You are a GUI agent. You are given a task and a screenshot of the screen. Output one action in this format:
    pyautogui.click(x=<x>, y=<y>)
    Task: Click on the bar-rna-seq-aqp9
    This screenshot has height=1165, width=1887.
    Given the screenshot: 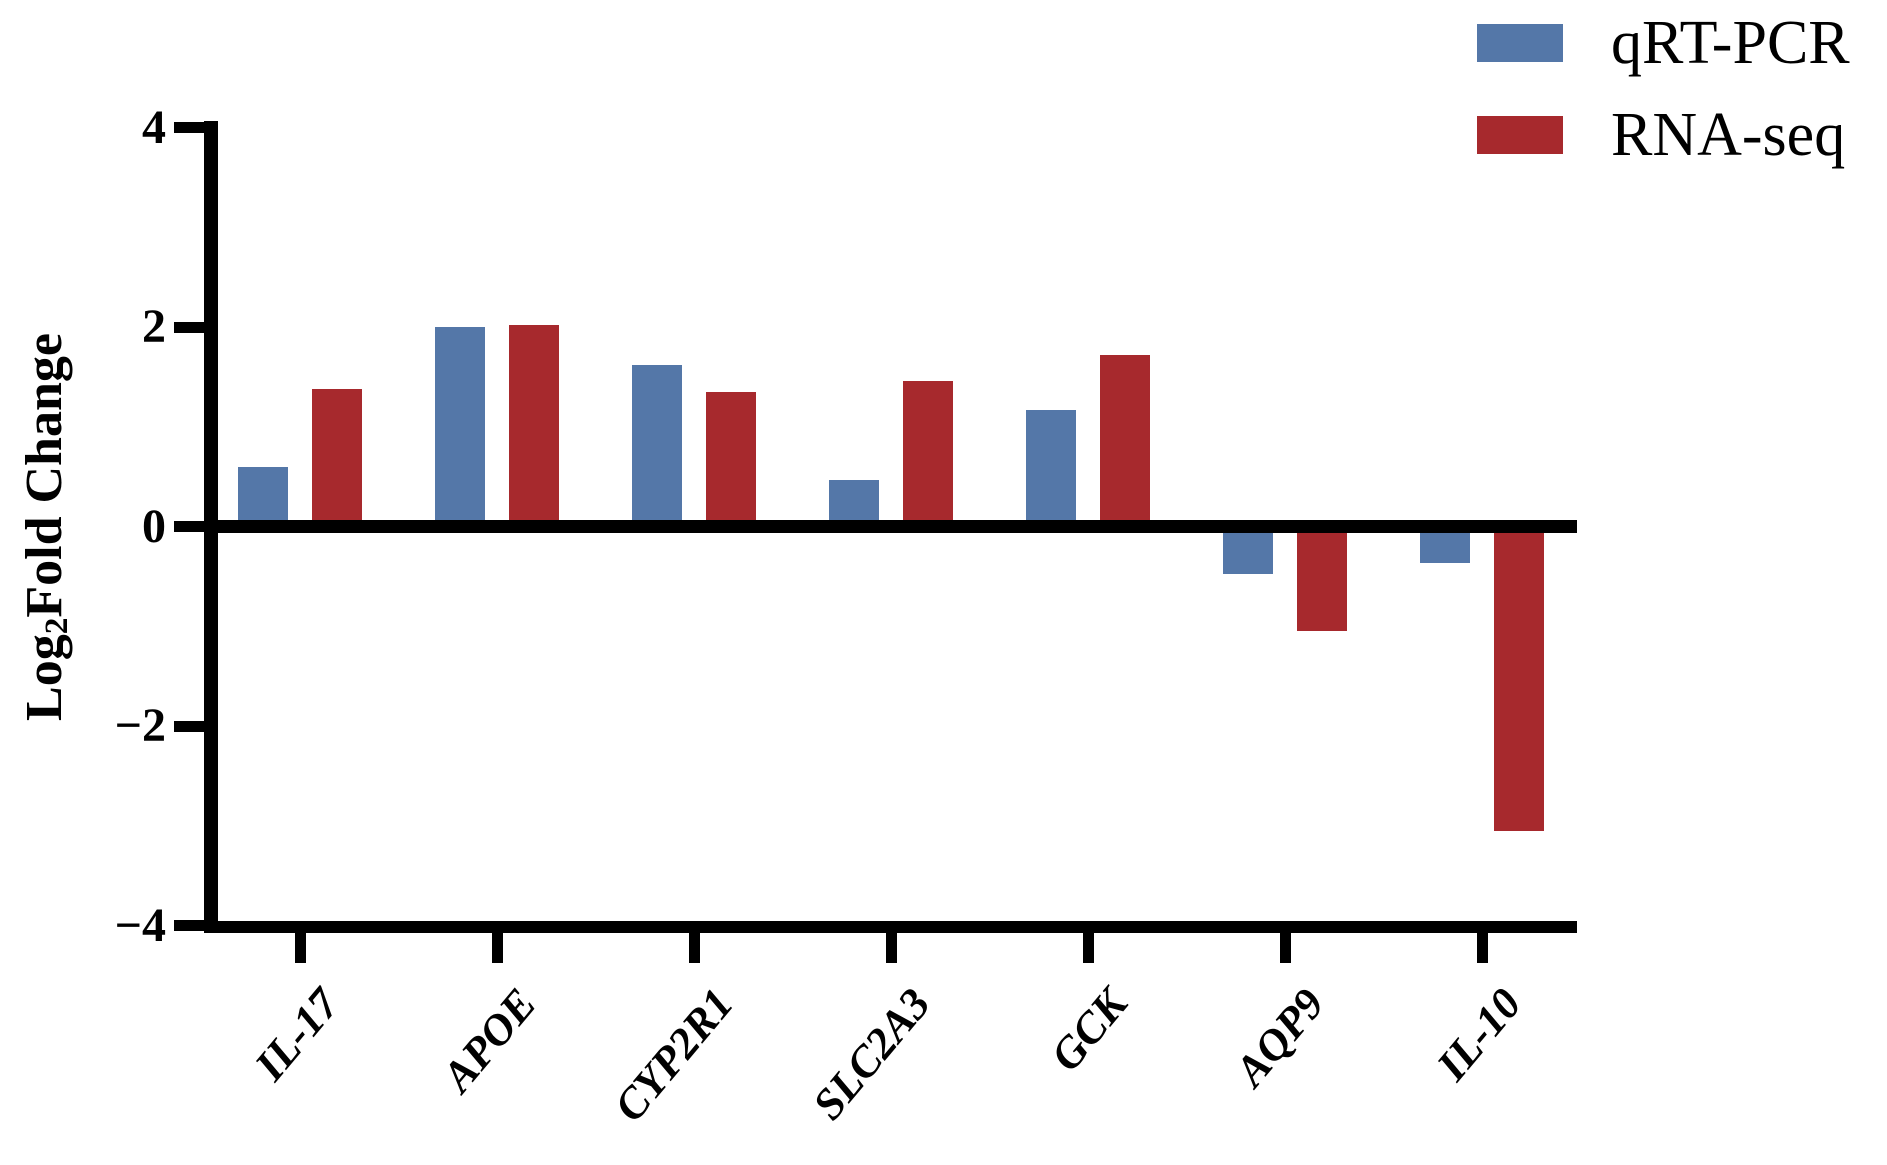 What is the action you would take?
    pyautogui.click(x=1322, y=579)
    